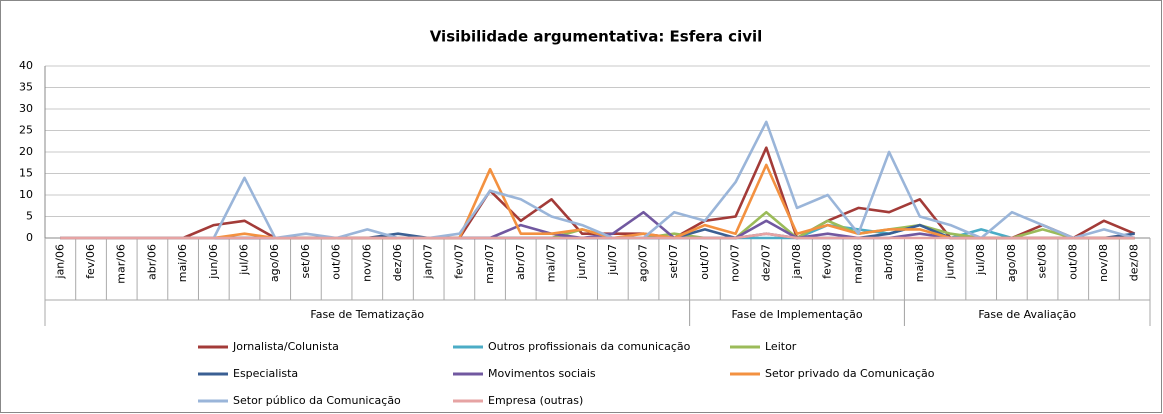 This screenshot has width=1163, height=414. I want to click on legend-label: Setor privado da Comunicação, so click(850, 373).